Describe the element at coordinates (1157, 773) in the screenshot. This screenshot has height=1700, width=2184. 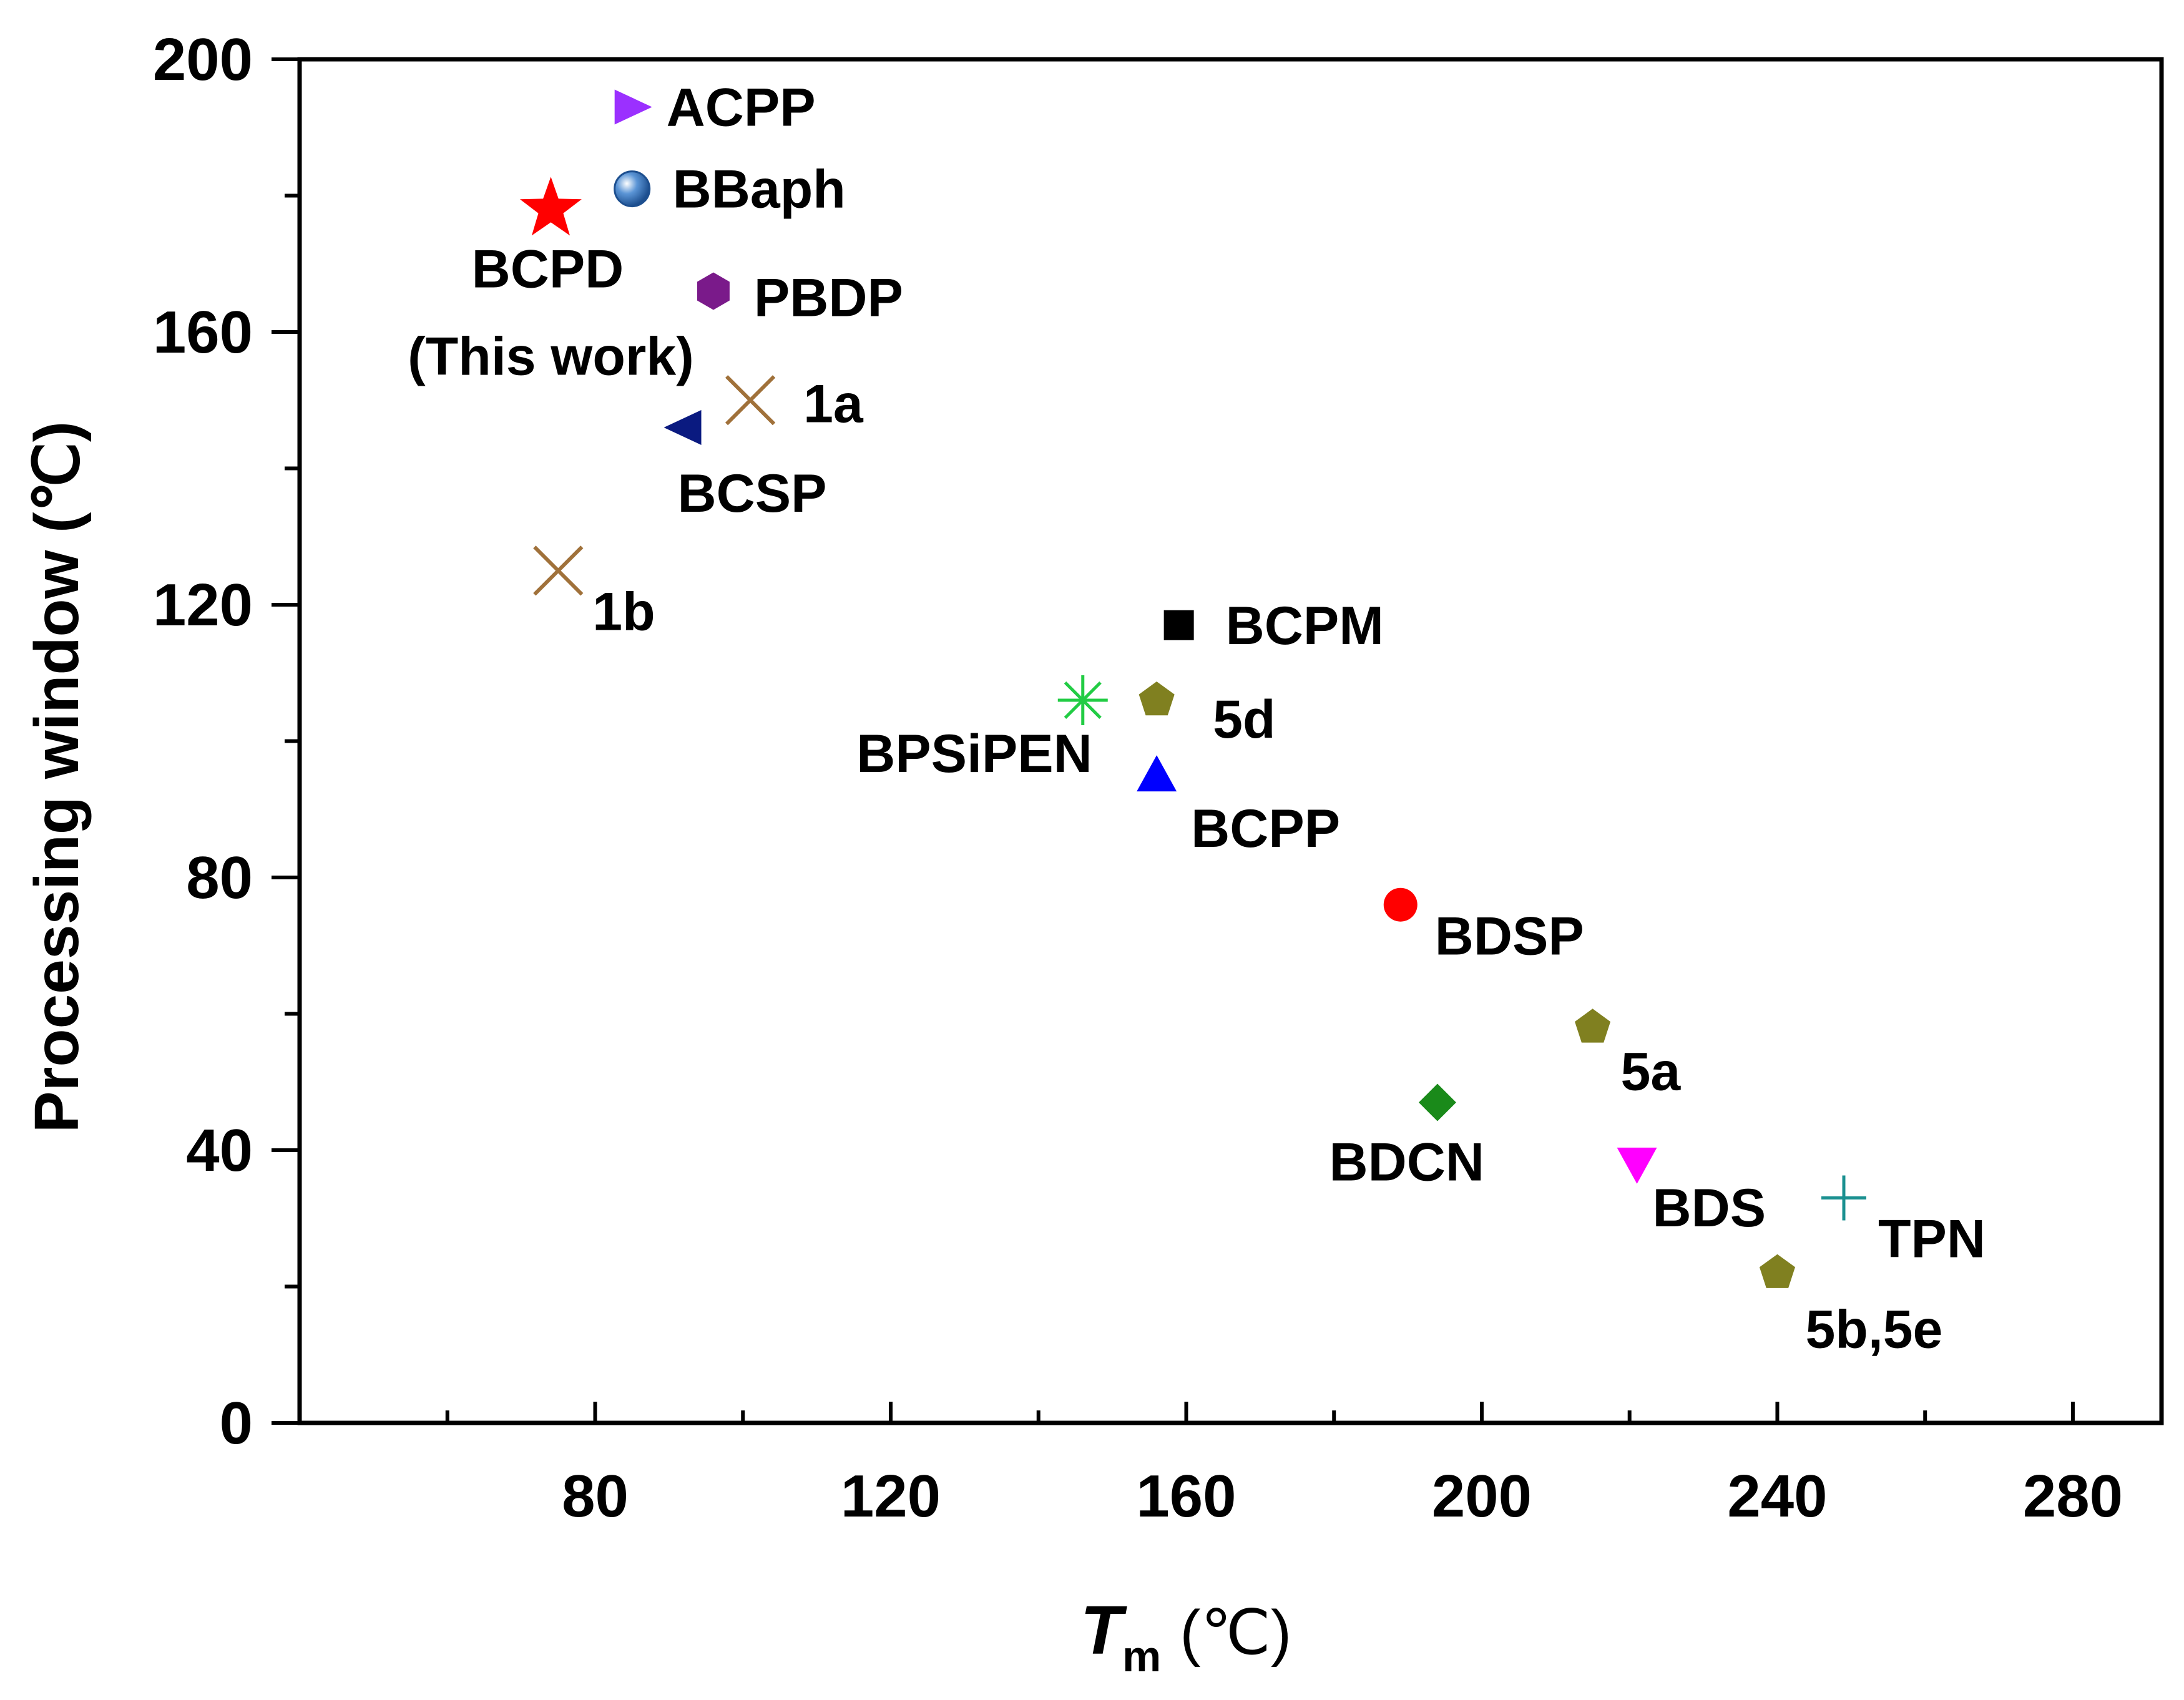
I see `marker-bcpp` at that location.